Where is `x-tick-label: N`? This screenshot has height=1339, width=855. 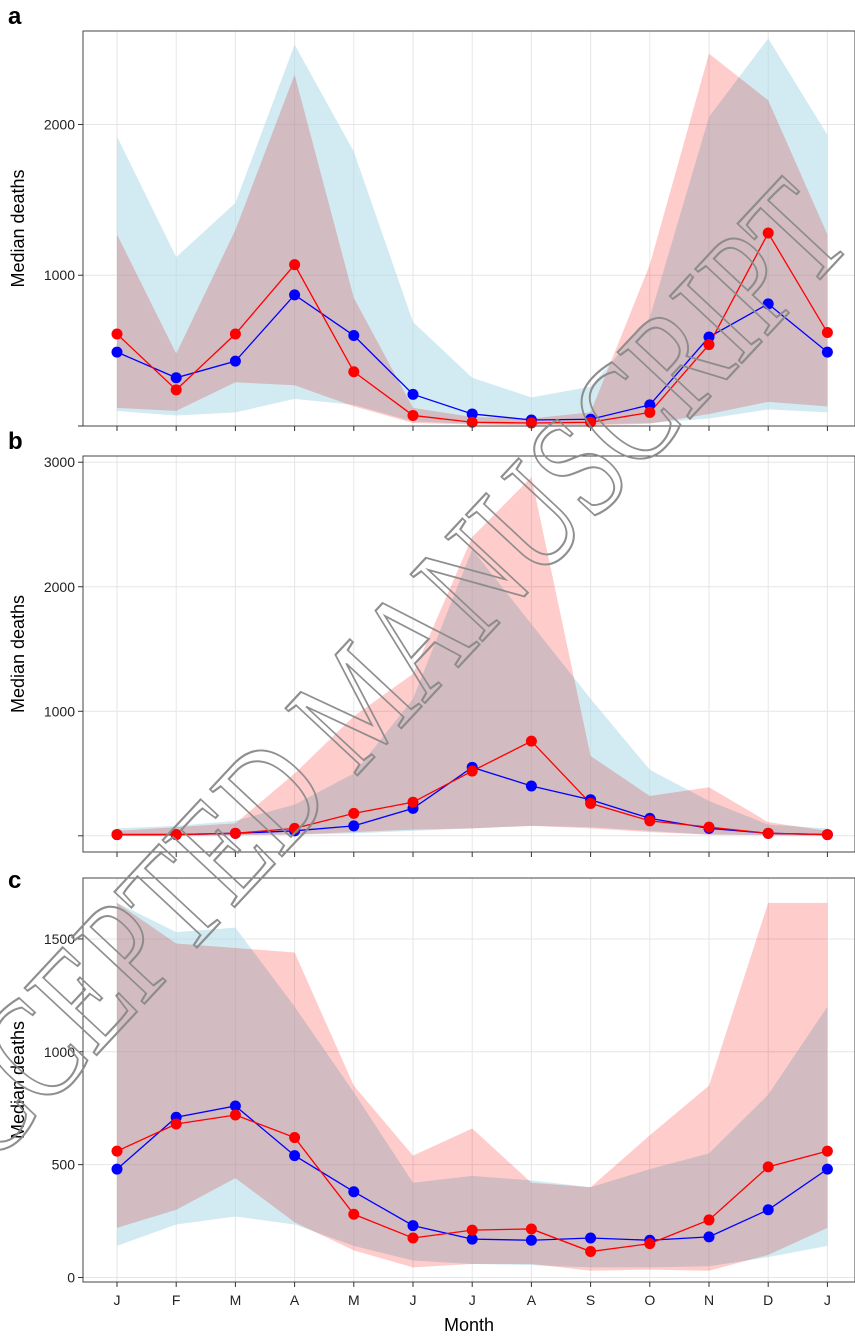
x-tick-label: N is located at coordinates (709, 1300).